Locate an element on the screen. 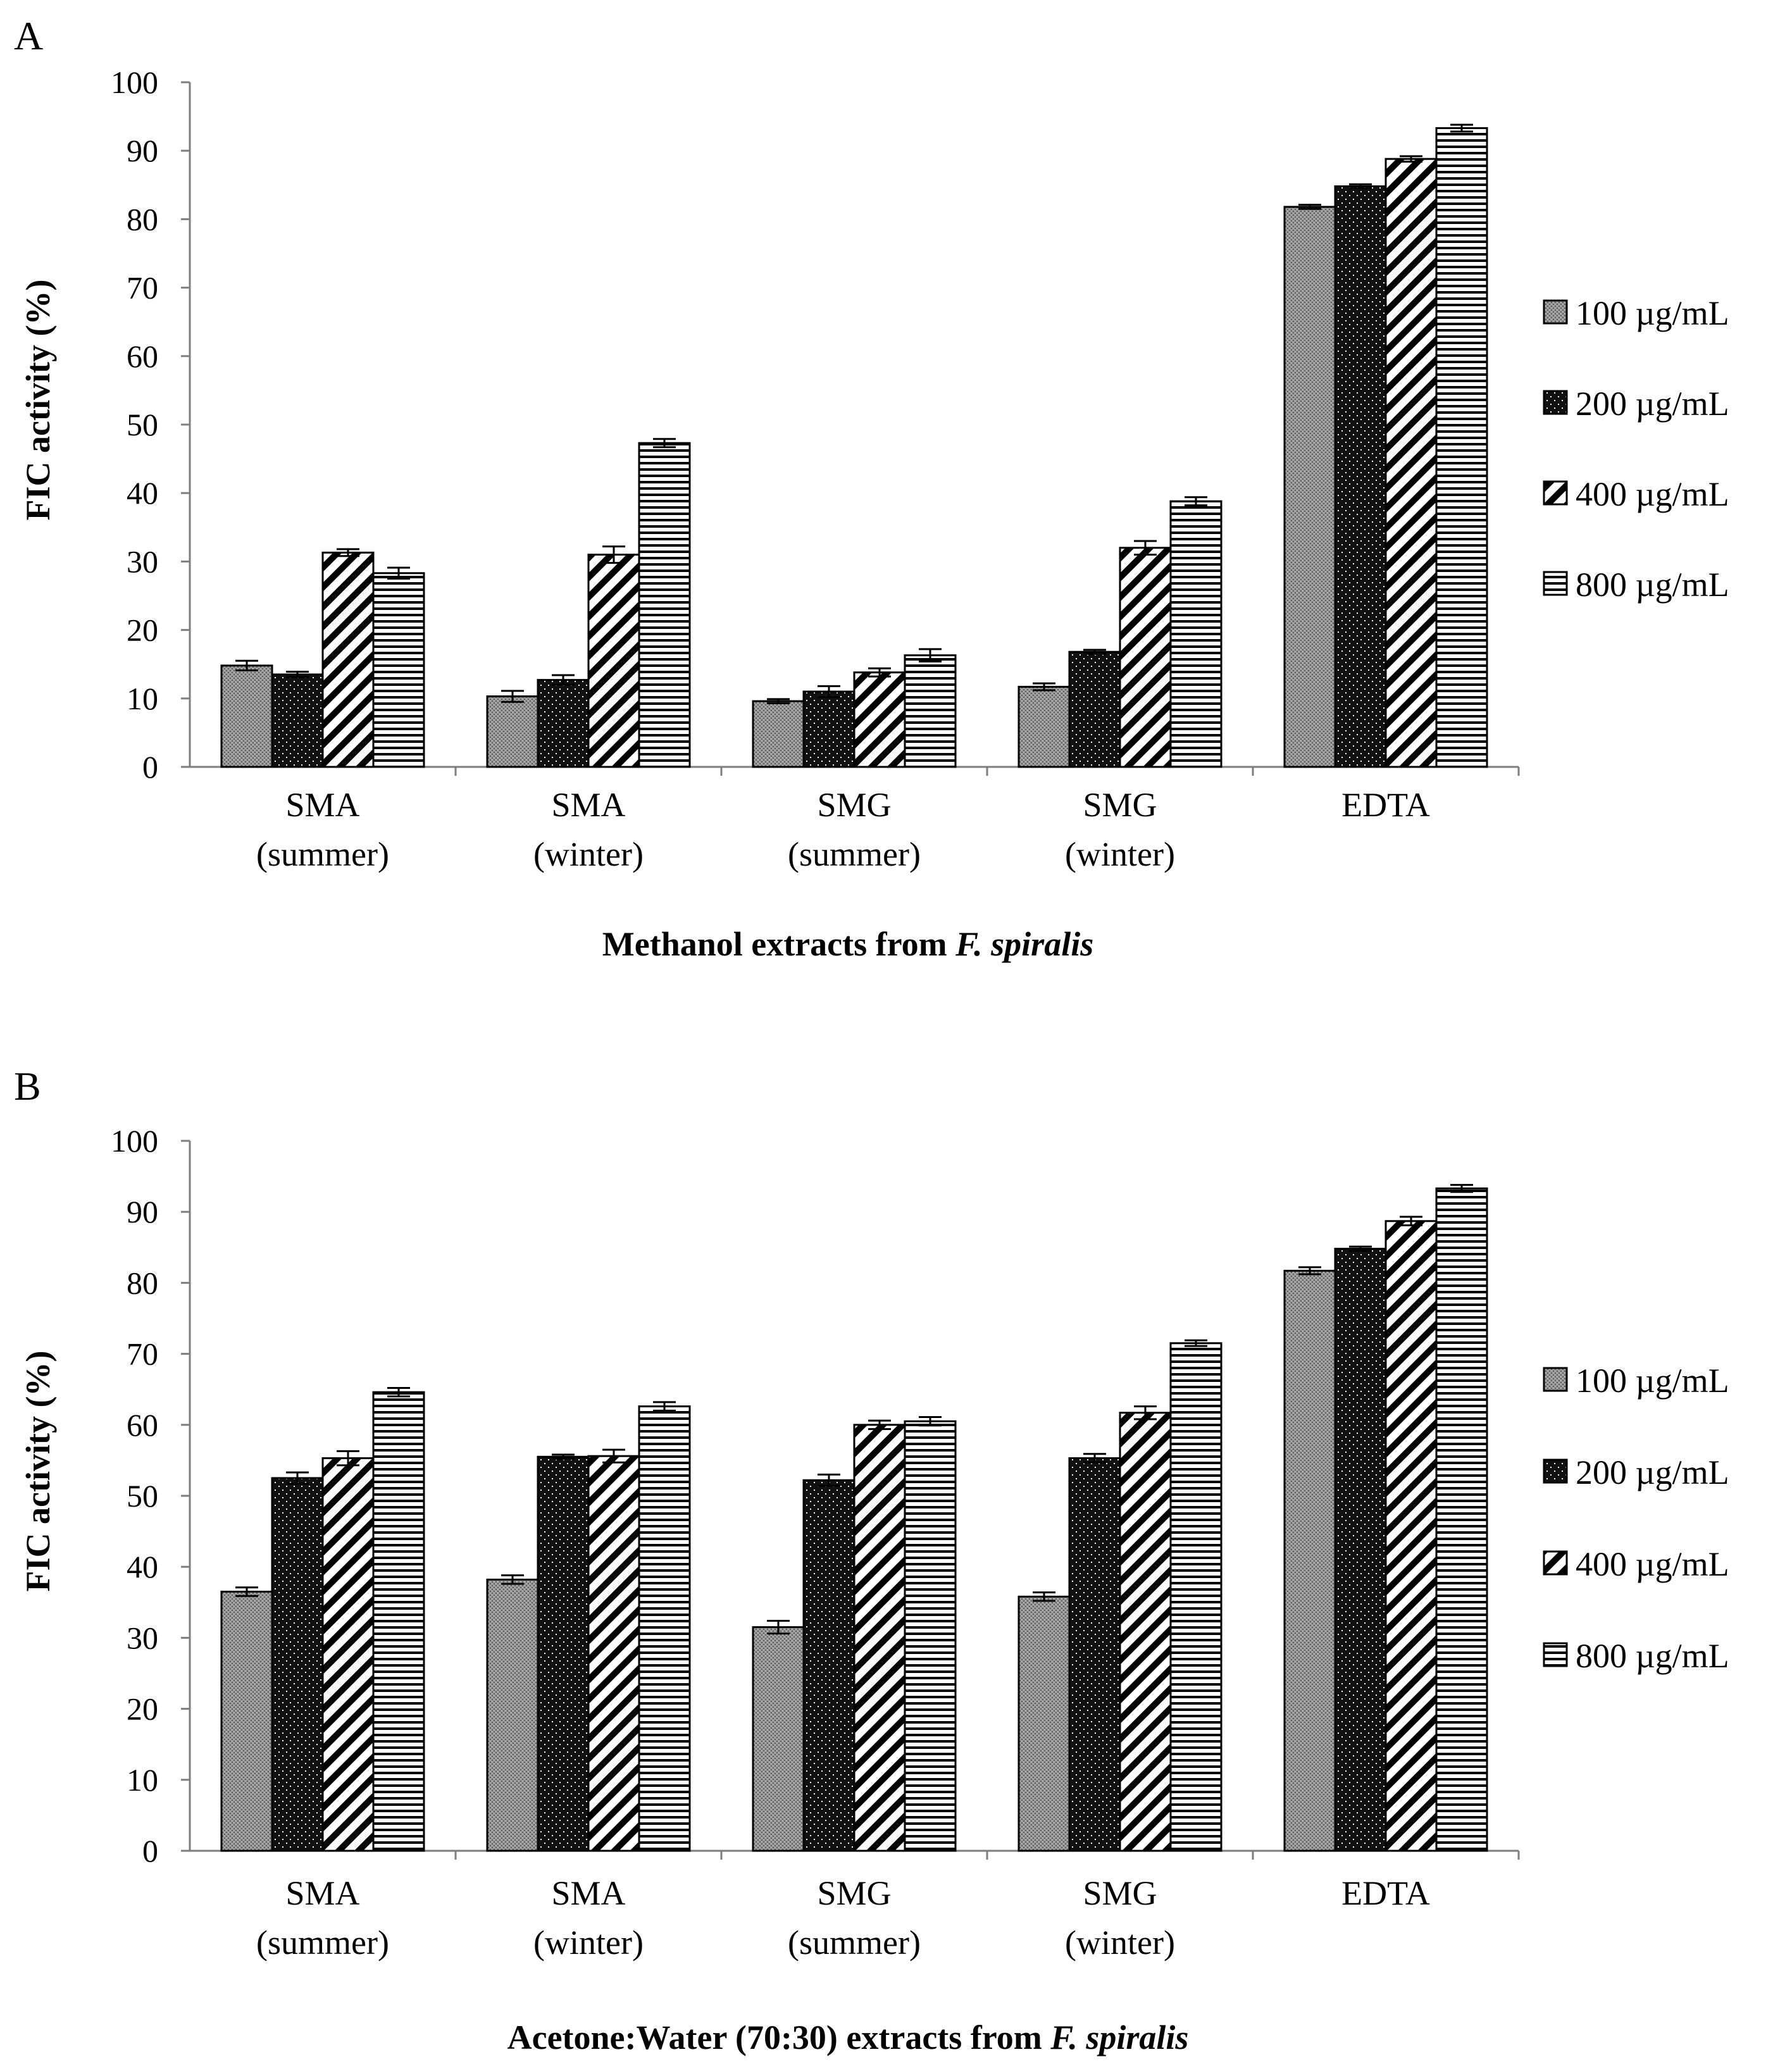  y-axis-title-b: FIC activity (%) is located at coordinates (38, 1472).